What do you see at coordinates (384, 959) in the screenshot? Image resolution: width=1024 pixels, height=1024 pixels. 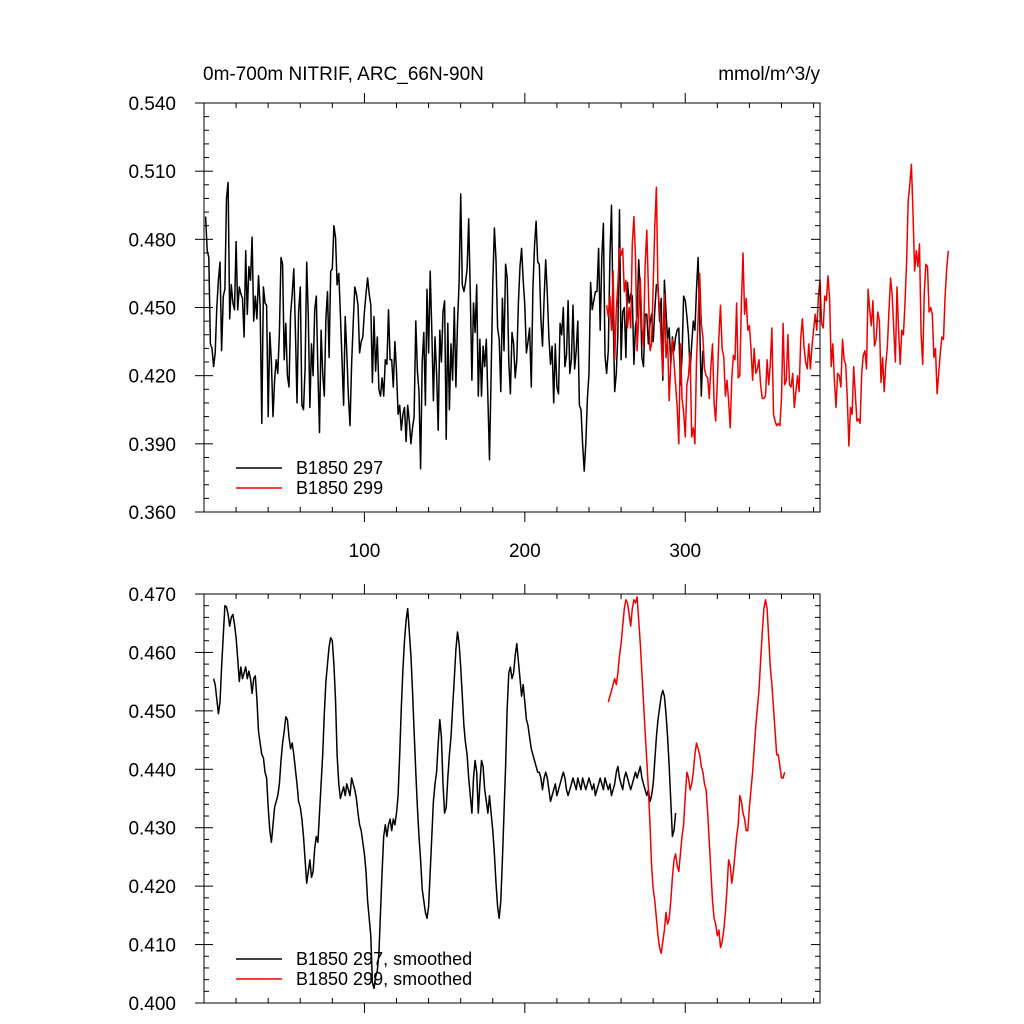 I see `legend-label-1: B1850 297, smoothed` at bounding box center [384, 959].